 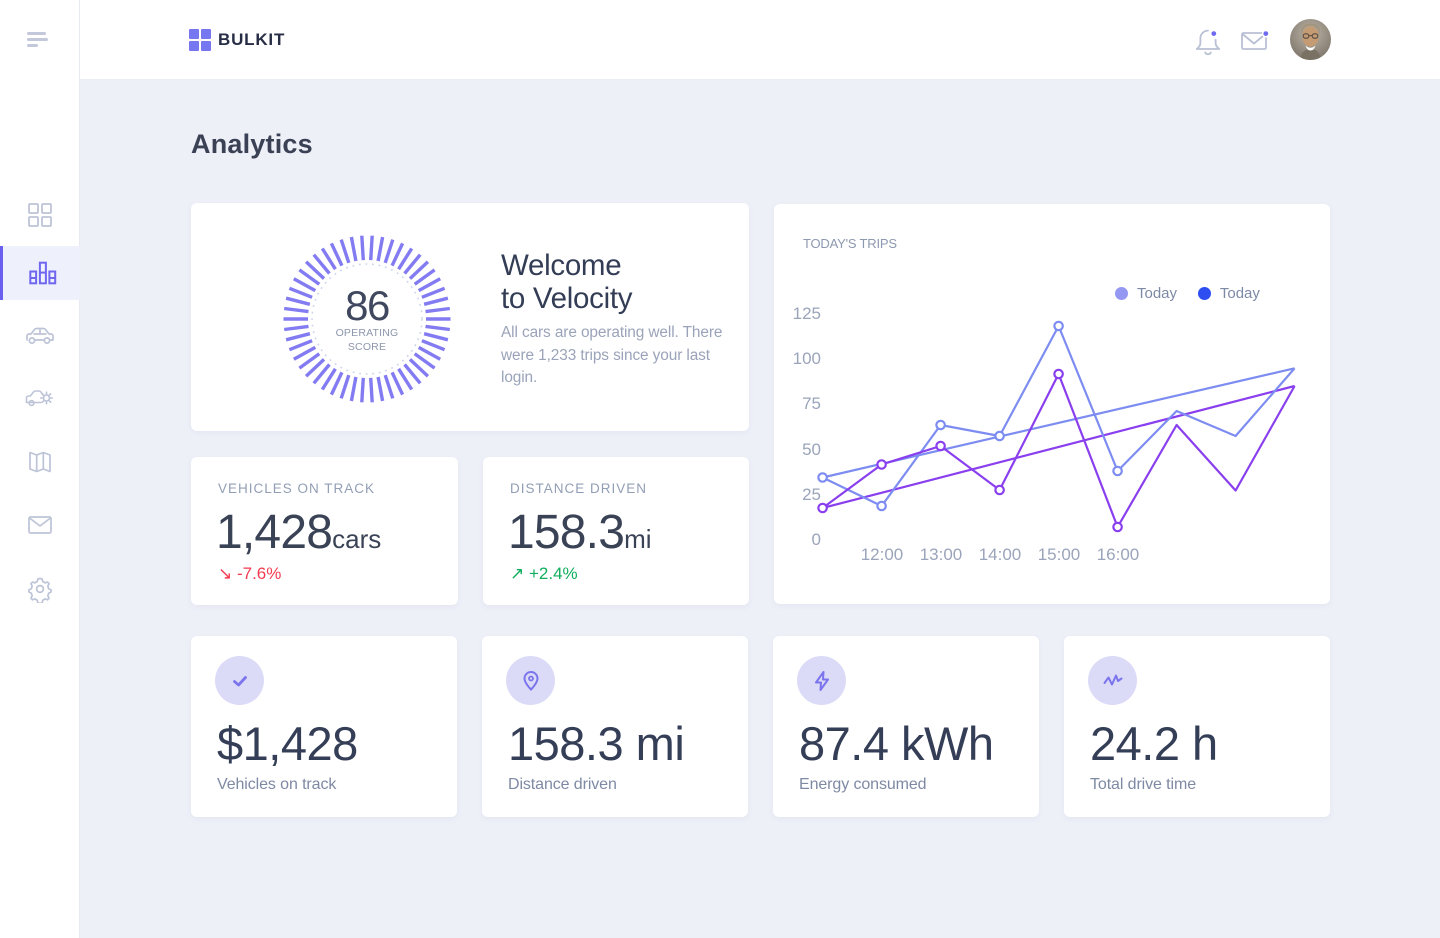 I want to click on svg-text: 14:00, so click(x=1000, y=554).